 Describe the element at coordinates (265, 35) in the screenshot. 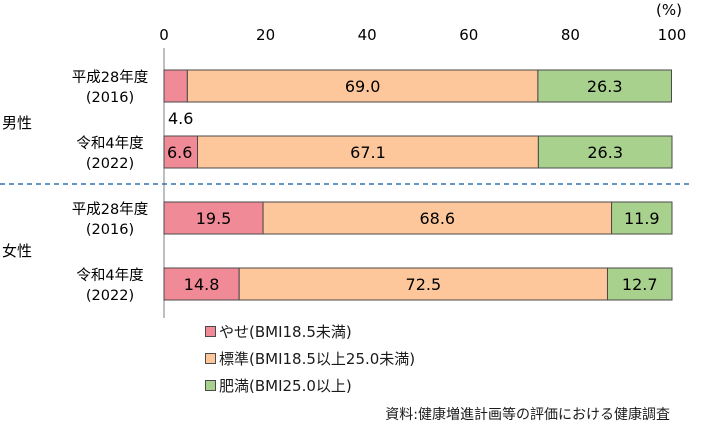

I see `x-tick-label: 20` at that location.